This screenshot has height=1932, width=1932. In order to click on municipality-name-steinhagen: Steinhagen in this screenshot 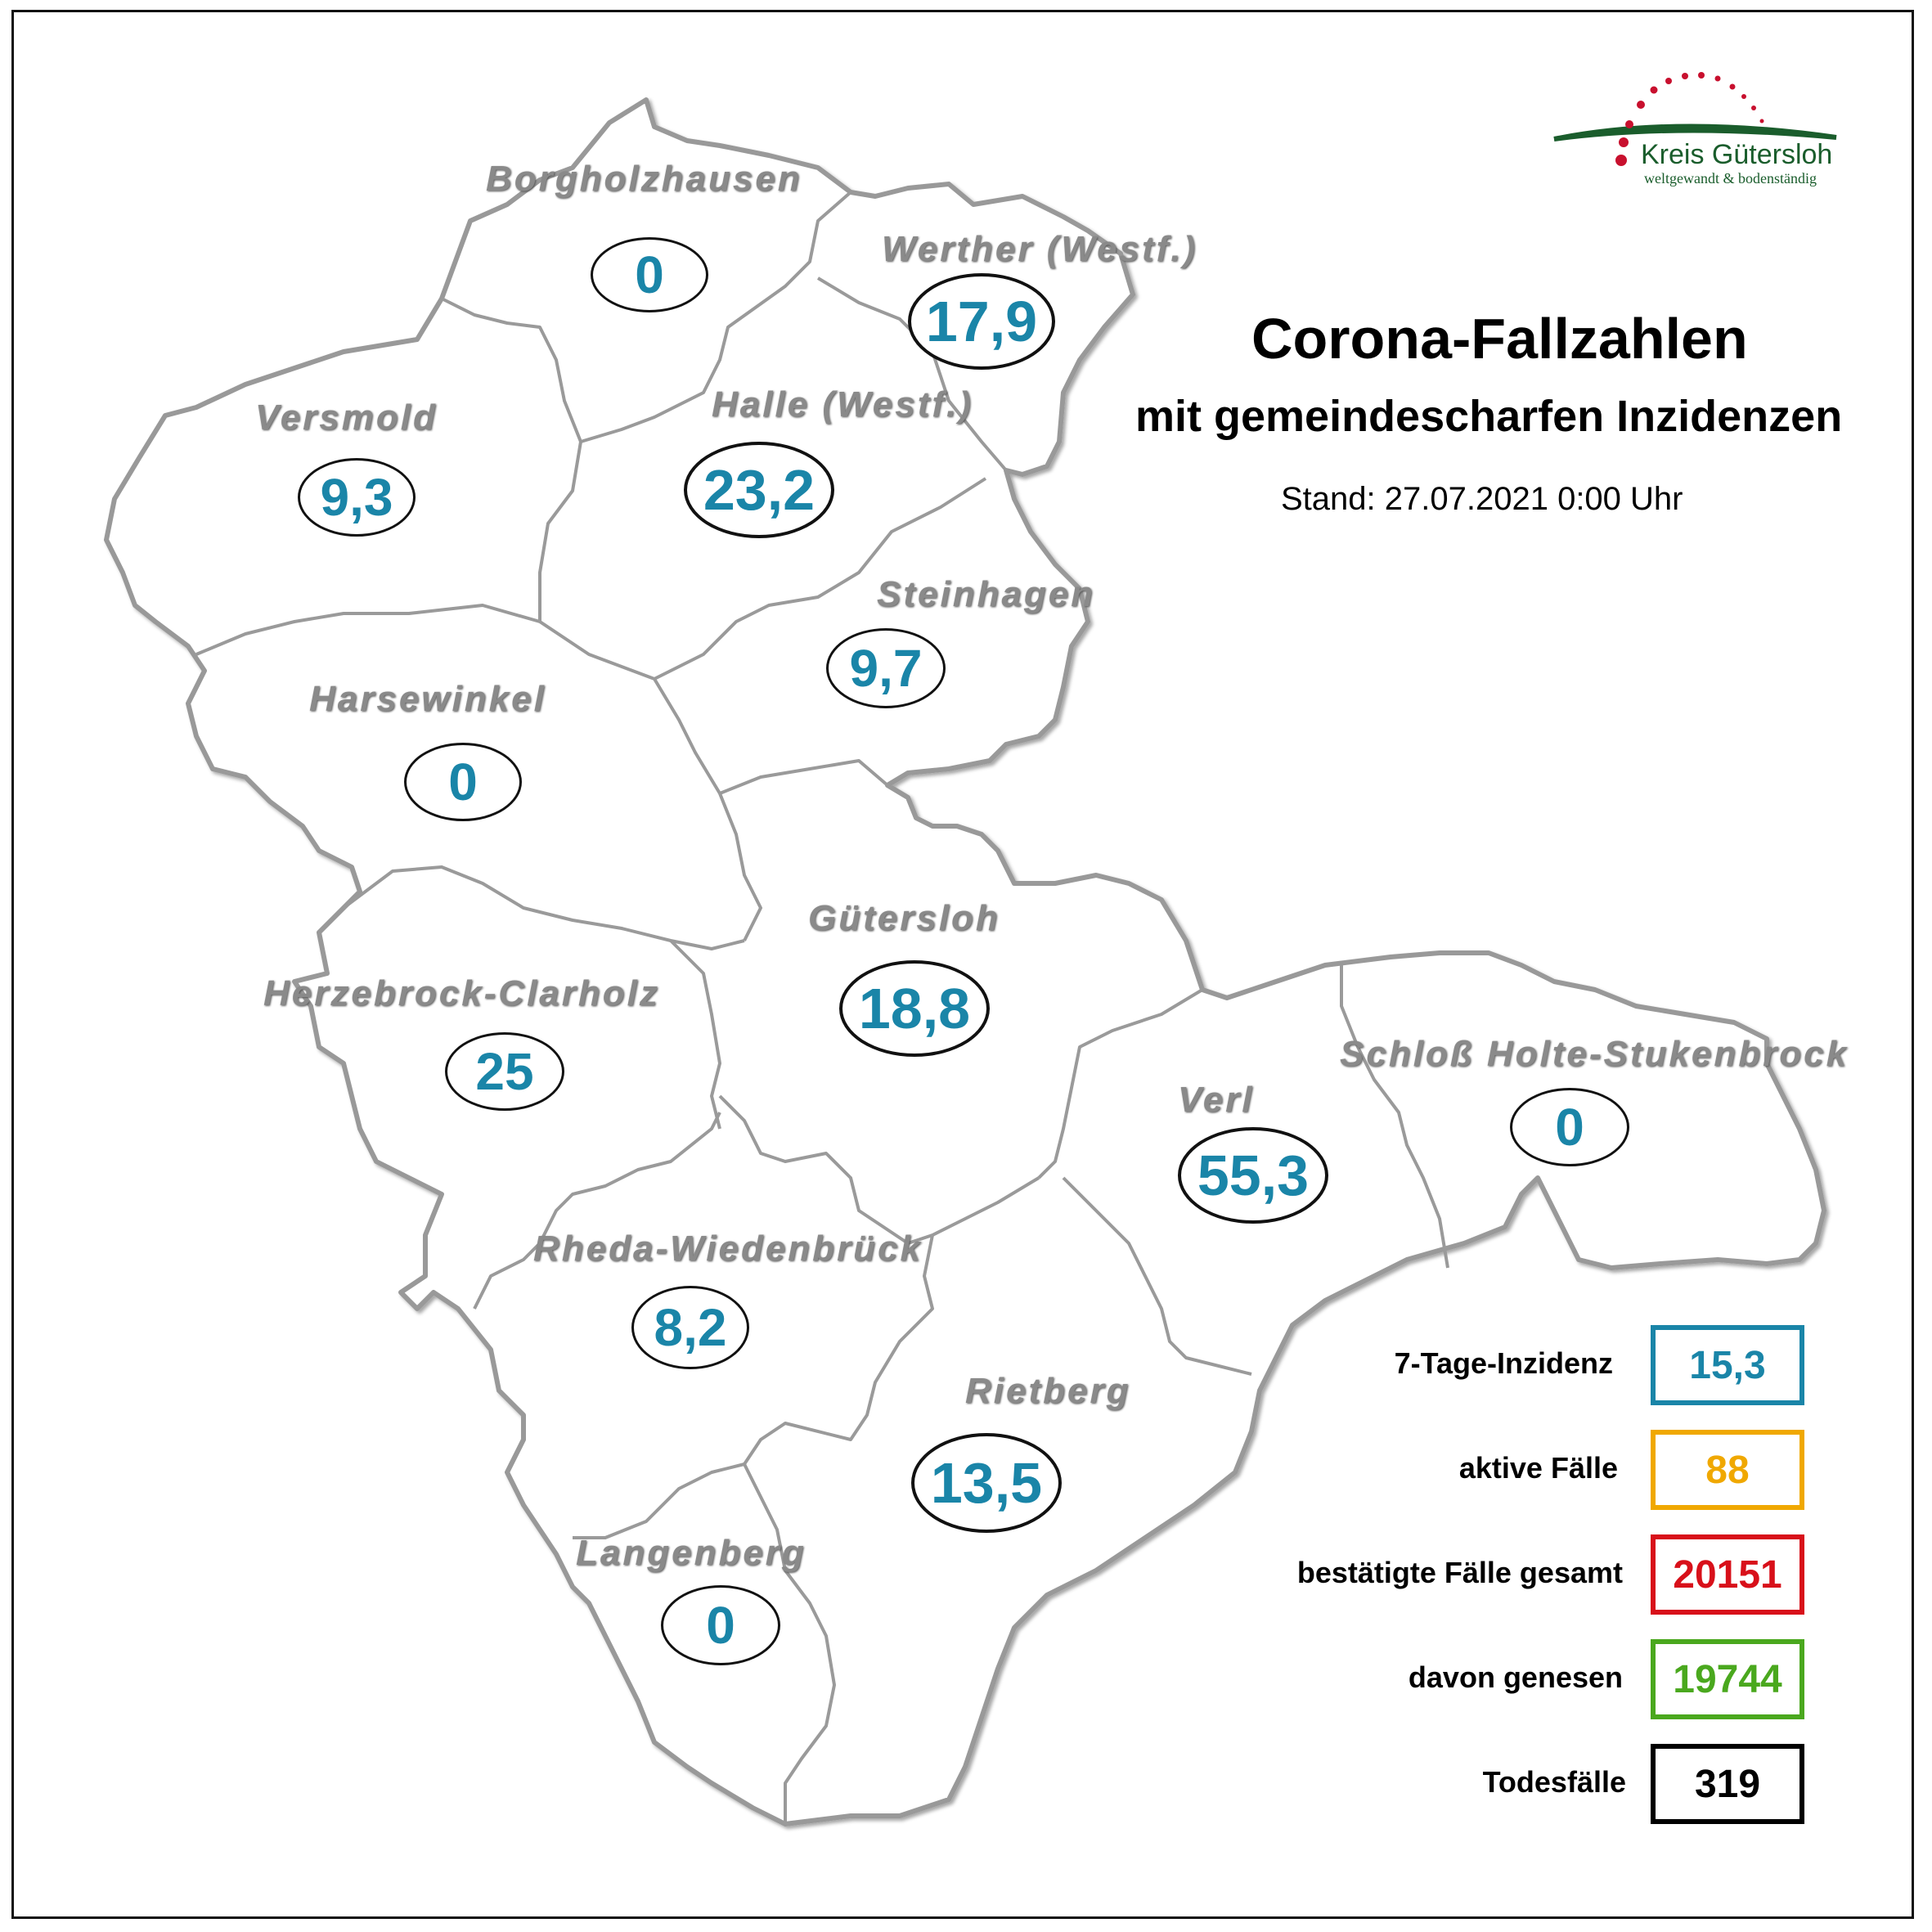, I will do `click(987, 594)`.